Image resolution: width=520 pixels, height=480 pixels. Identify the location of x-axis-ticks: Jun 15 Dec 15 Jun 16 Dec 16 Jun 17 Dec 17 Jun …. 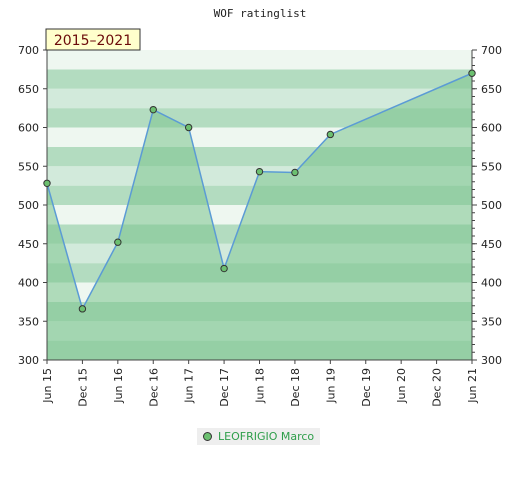
(260, 387).